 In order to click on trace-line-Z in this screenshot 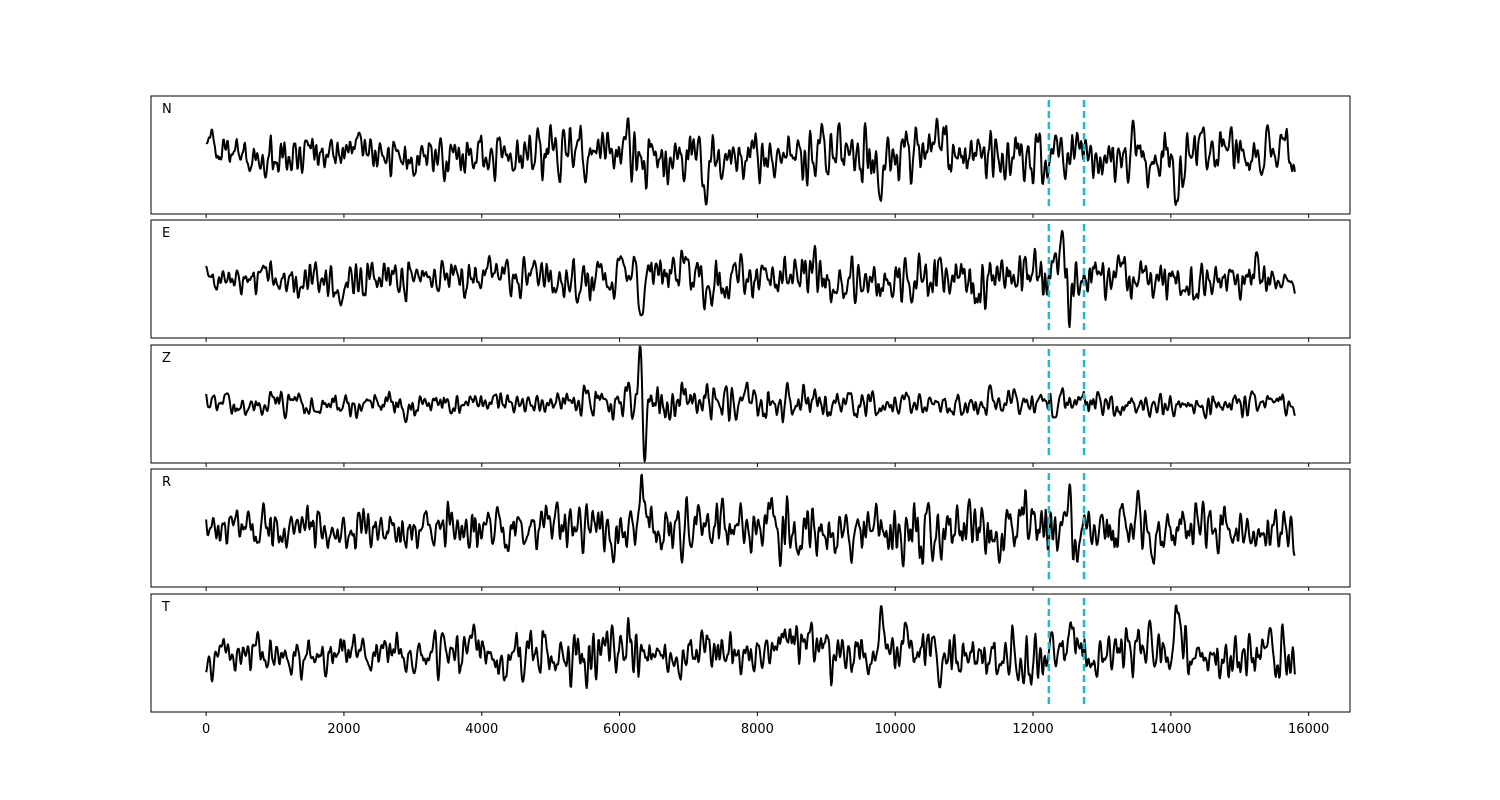, I will do `click(750, 404)`.